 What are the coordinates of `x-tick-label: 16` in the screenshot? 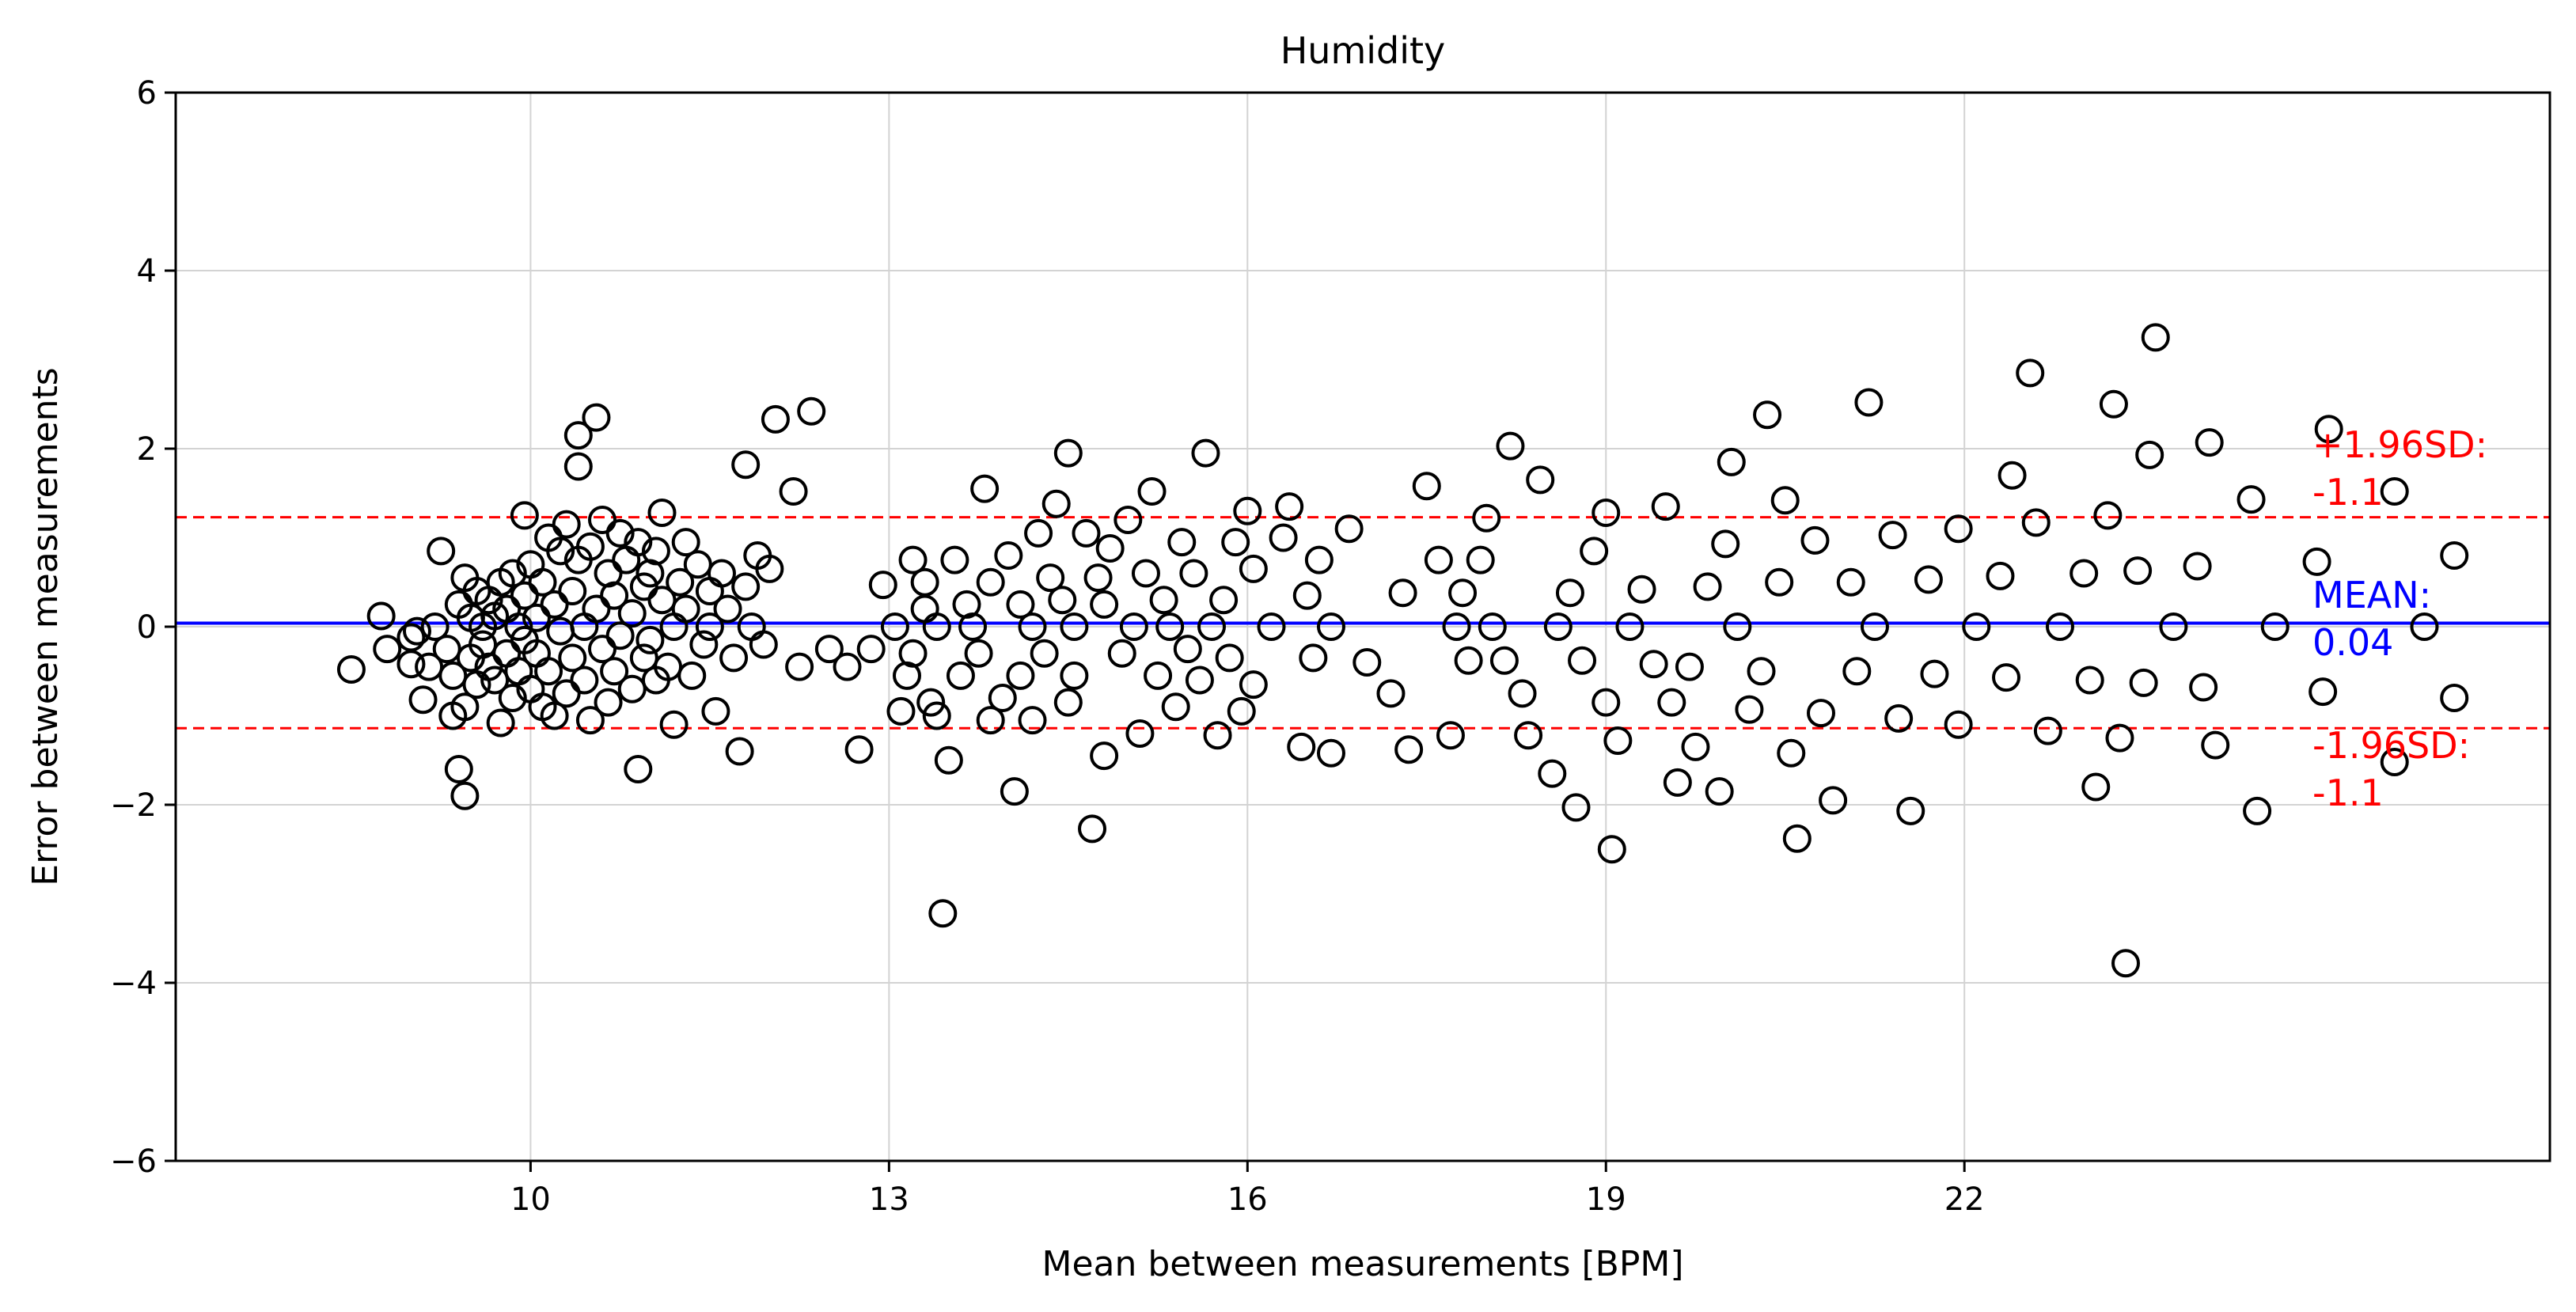 It's located at (1247, 1199).